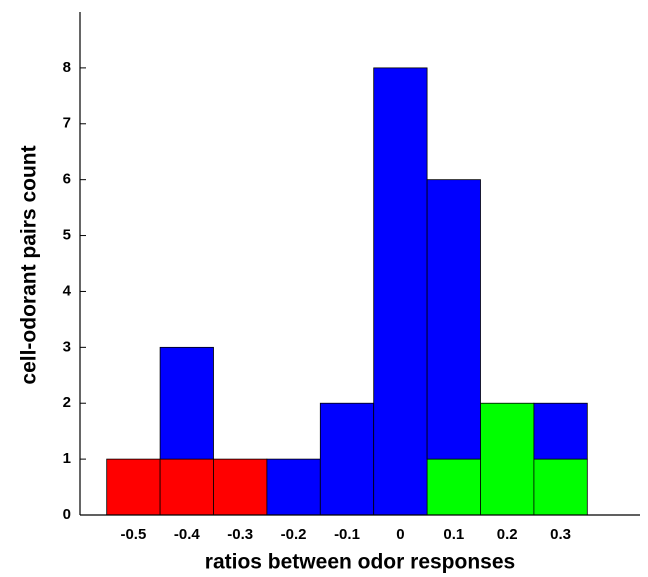  I want to click on x-tick-label: 0, so click(400, 534).